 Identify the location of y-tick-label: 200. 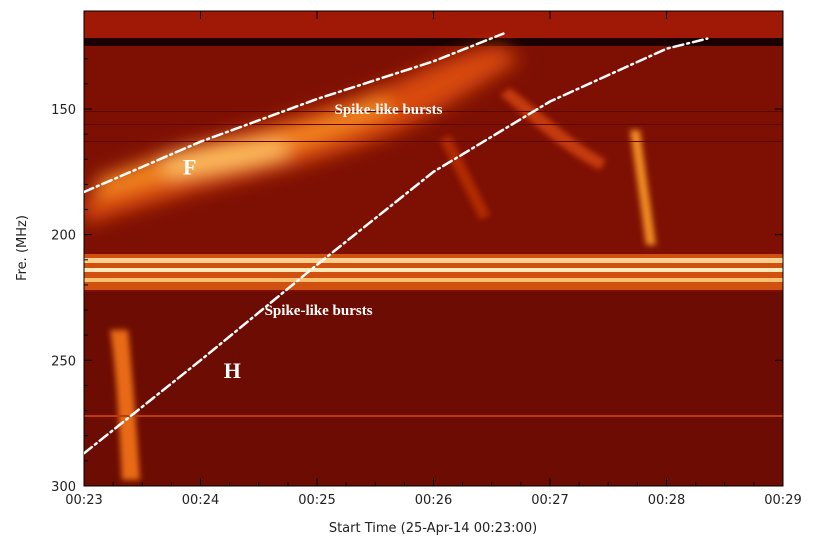
(63, 236).